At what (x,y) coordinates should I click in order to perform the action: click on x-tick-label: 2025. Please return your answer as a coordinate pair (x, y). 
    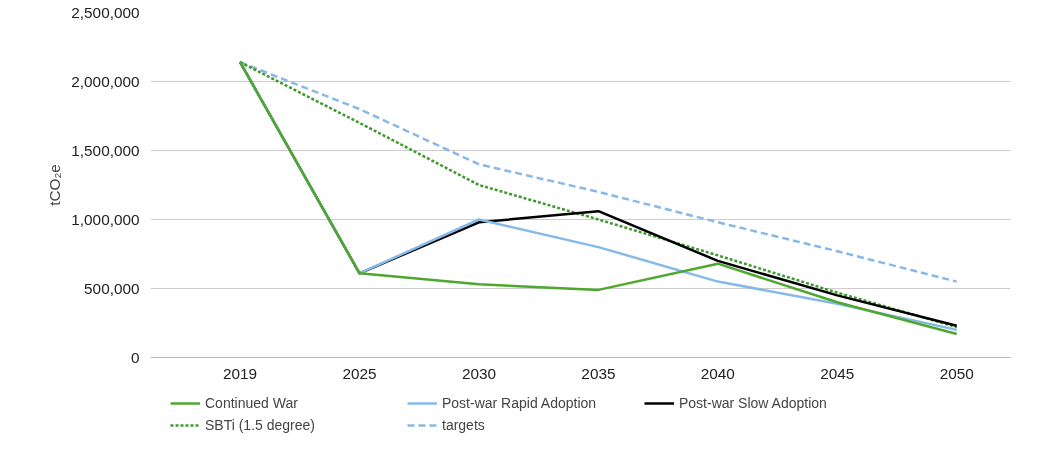
    Looking at the image, I should click on (359, 373).